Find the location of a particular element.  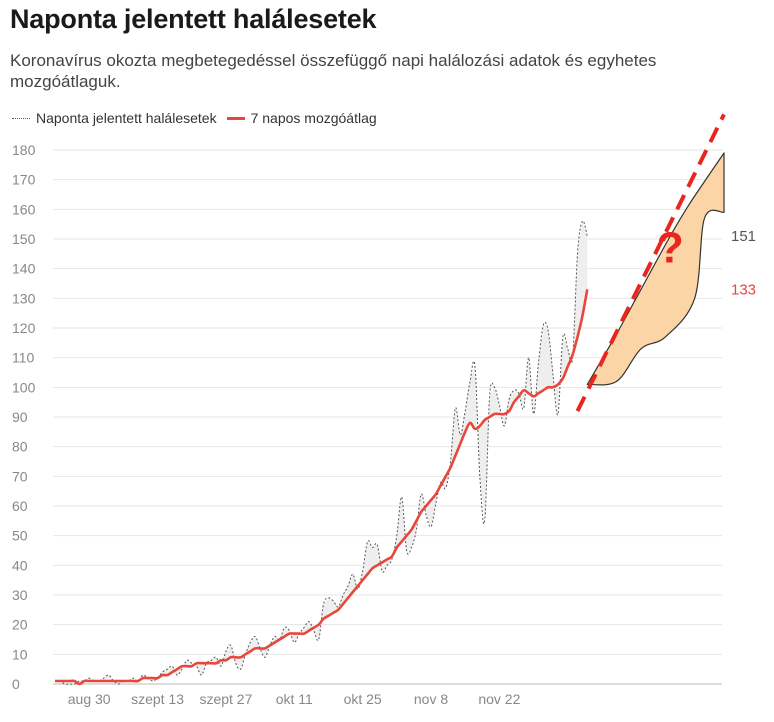

y-tick-label: 100 is located at coordinates (24, 387).